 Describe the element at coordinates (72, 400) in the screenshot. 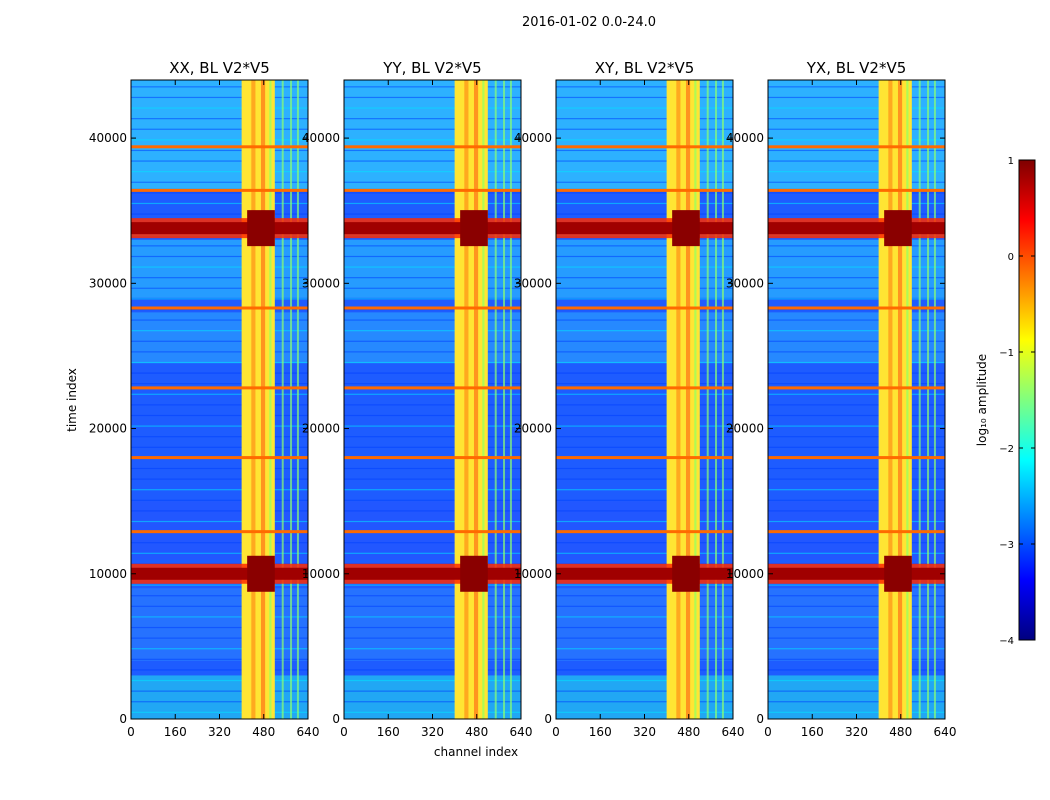

I see `y-axis-label: time index` at that location.